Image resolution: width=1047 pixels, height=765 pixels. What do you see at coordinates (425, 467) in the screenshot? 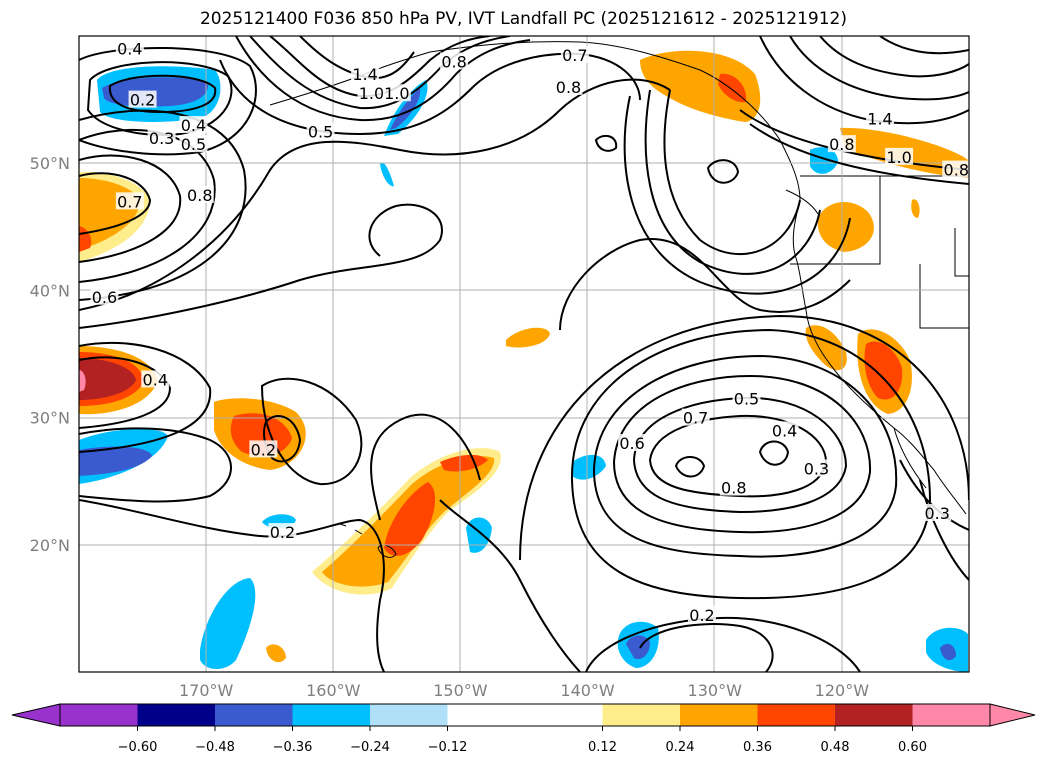
I see `contour-central-low` at bounding box center [425, 467].